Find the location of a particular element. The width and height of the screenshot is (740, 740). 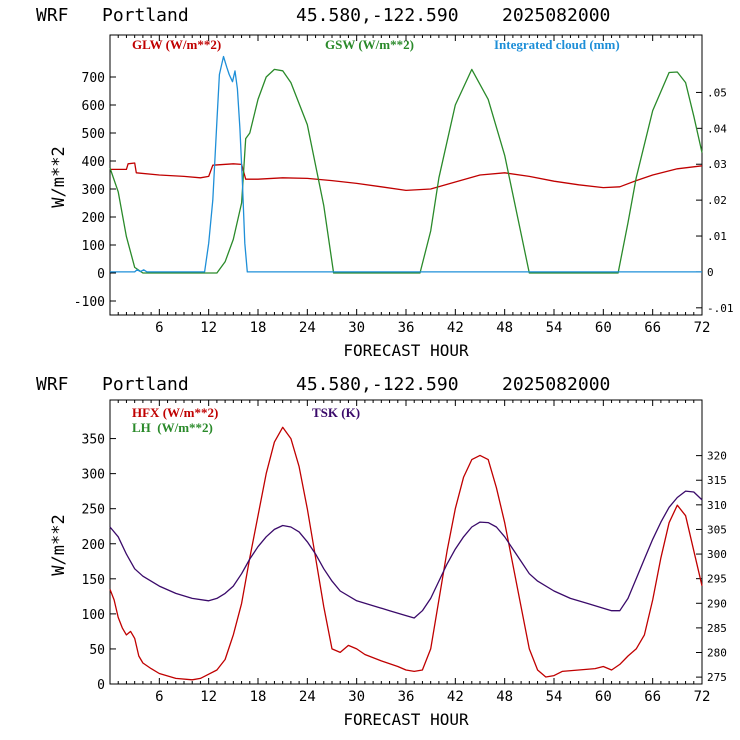

y2-tick-label: 295 is located at coordinates (717, 579).